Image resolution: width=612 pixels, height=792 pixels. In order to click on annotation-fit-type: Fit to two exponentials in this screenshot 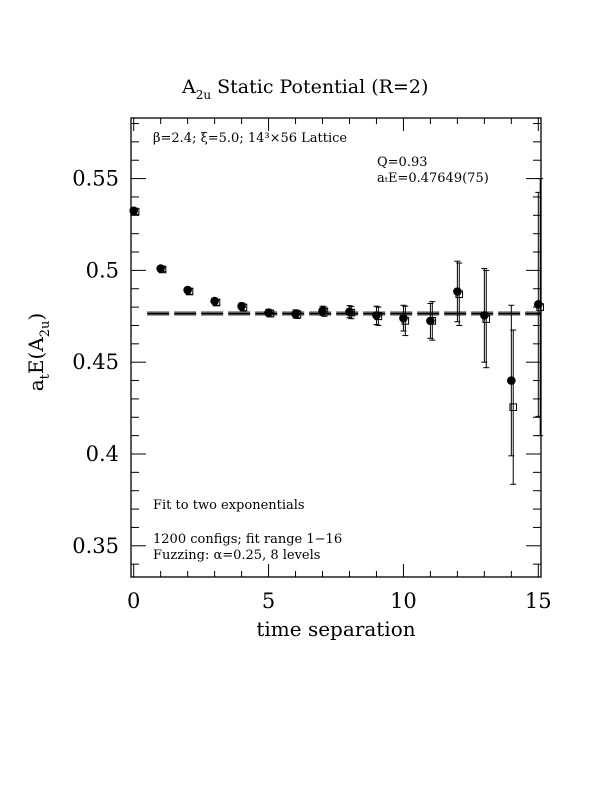, I will do `click(229, 505)`.